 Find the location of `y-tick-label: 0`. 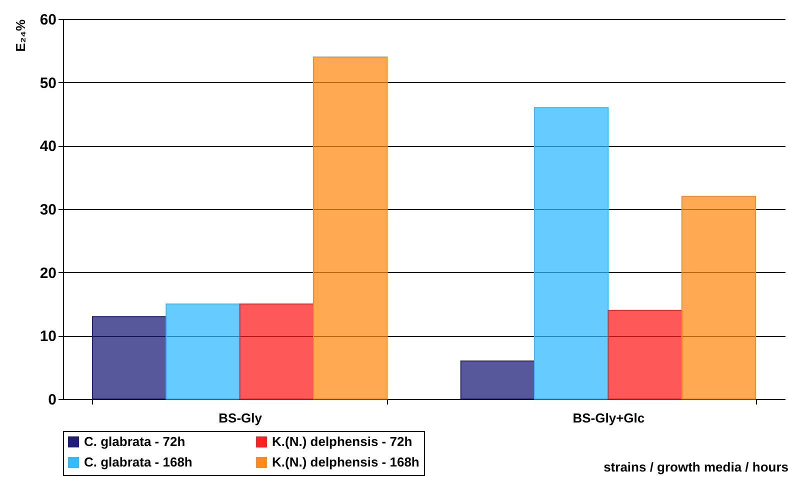

y-tick-label: 0 is located at coordinates (52, 400).